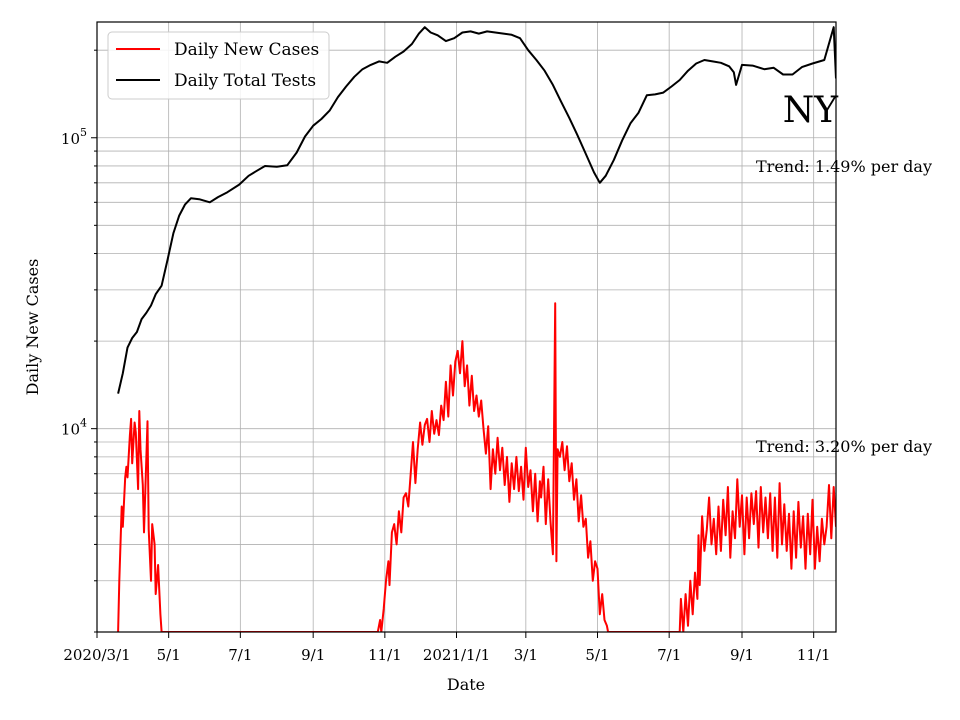 The width and height of the screenshot is (960, 720). I want to click on legend: Daily New Cases Daily Total Tests, so click(218, 65).